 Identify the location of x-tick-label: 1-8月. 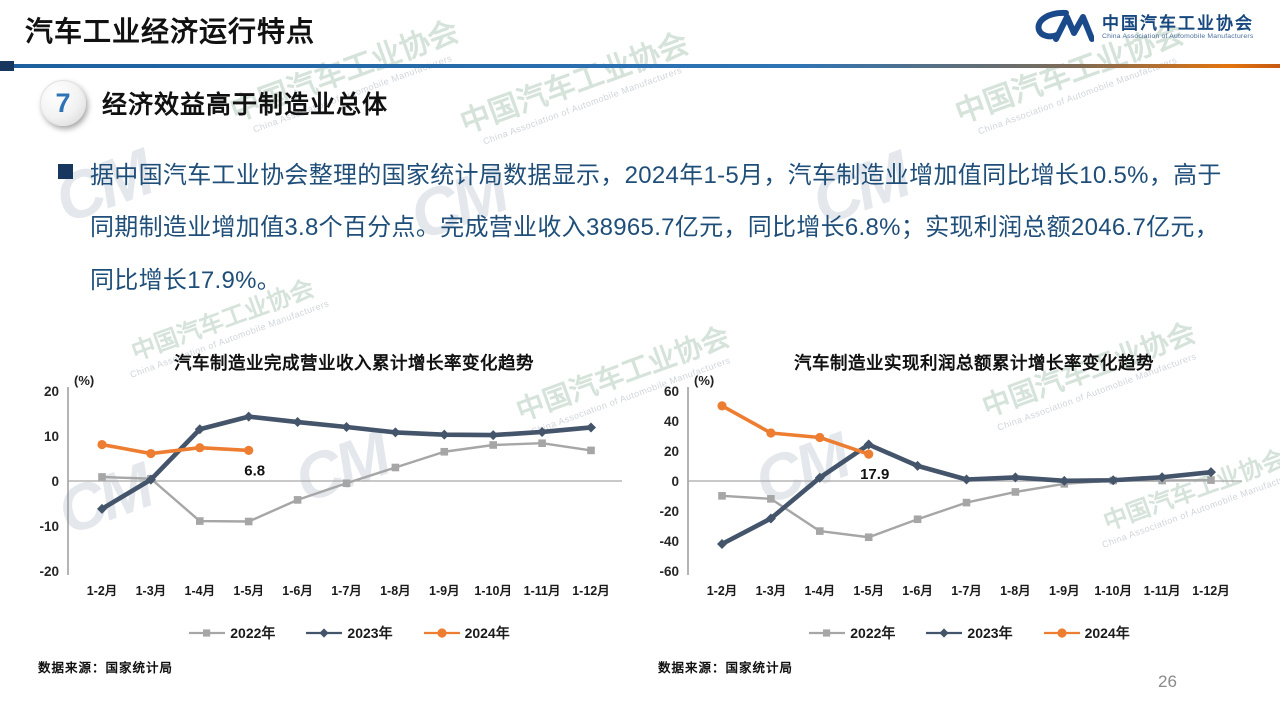
(395, 591).